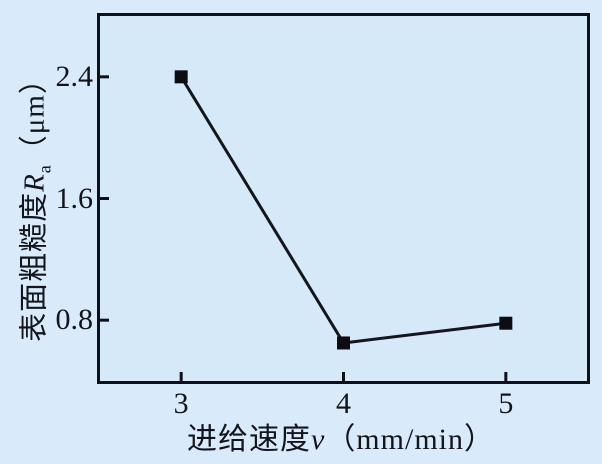 The image size is (602, 464). What do you see at coordinates (506, 403) in the screenshot?
I see `x-tick-label: 5` at bounding box center [506, 403].